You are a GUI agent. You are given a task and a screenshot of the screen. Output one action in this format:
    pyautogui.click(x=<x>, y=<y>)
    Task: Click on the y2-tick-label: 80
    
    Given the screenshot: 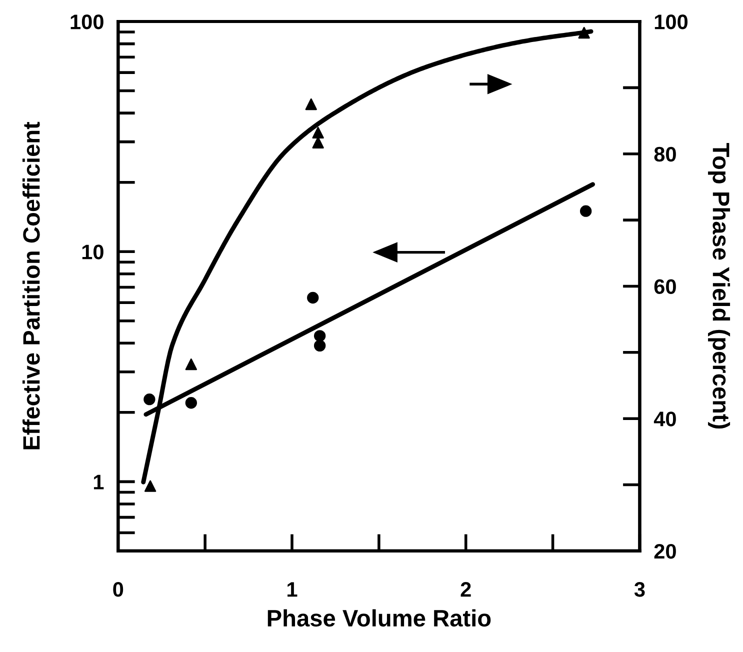 What is the action you would take?
    pyautogui.click(x=665, y=154)
    